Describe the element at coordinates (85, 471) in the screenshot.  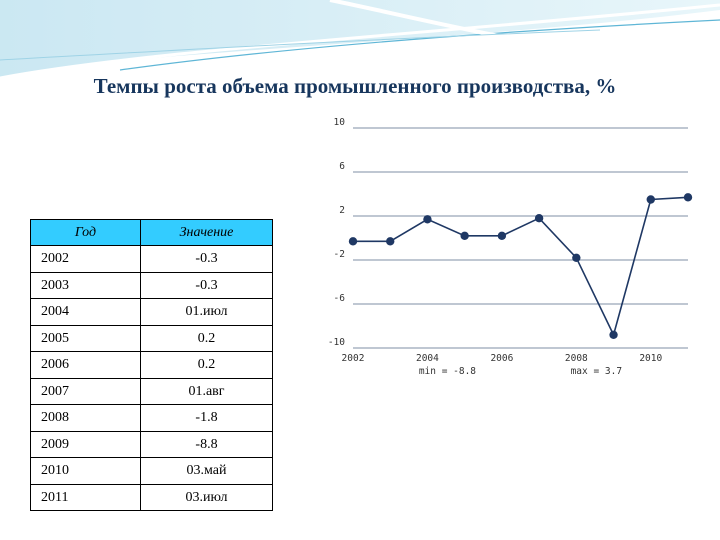
I see `cell-year: 2010` at that location.